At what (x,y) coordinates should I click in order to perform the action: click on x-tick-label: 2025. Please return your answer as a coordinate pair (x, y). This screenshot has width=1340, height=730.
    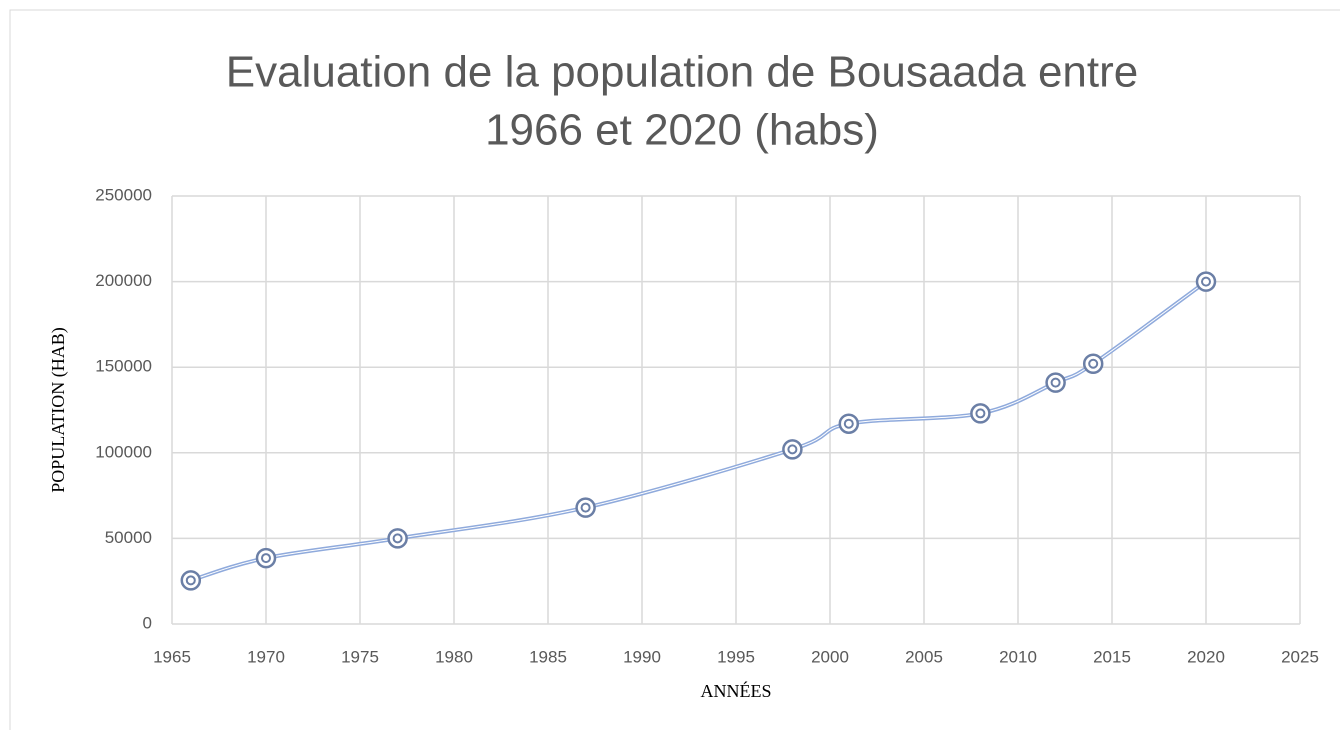
    Looking at the image, I should click on (1300, 656).